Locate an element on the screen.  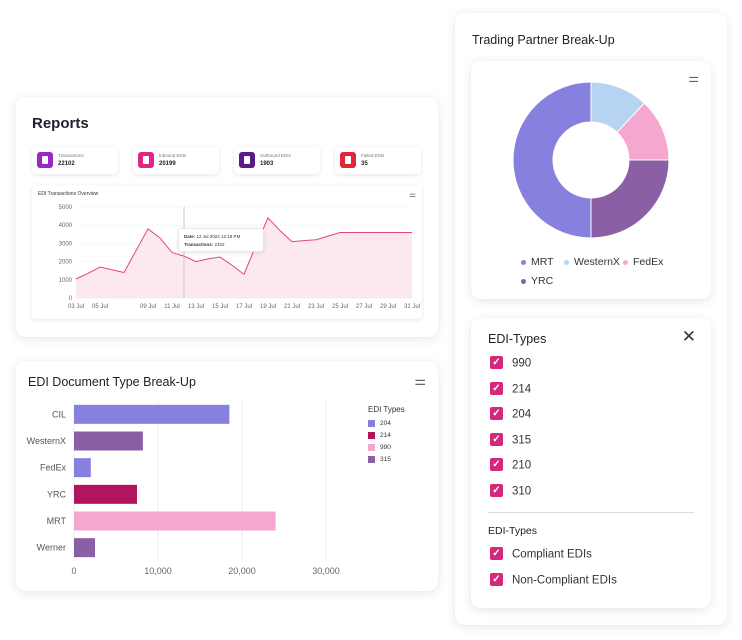
x-tick-label: 05 Jul is located at coordinates (100, 307).